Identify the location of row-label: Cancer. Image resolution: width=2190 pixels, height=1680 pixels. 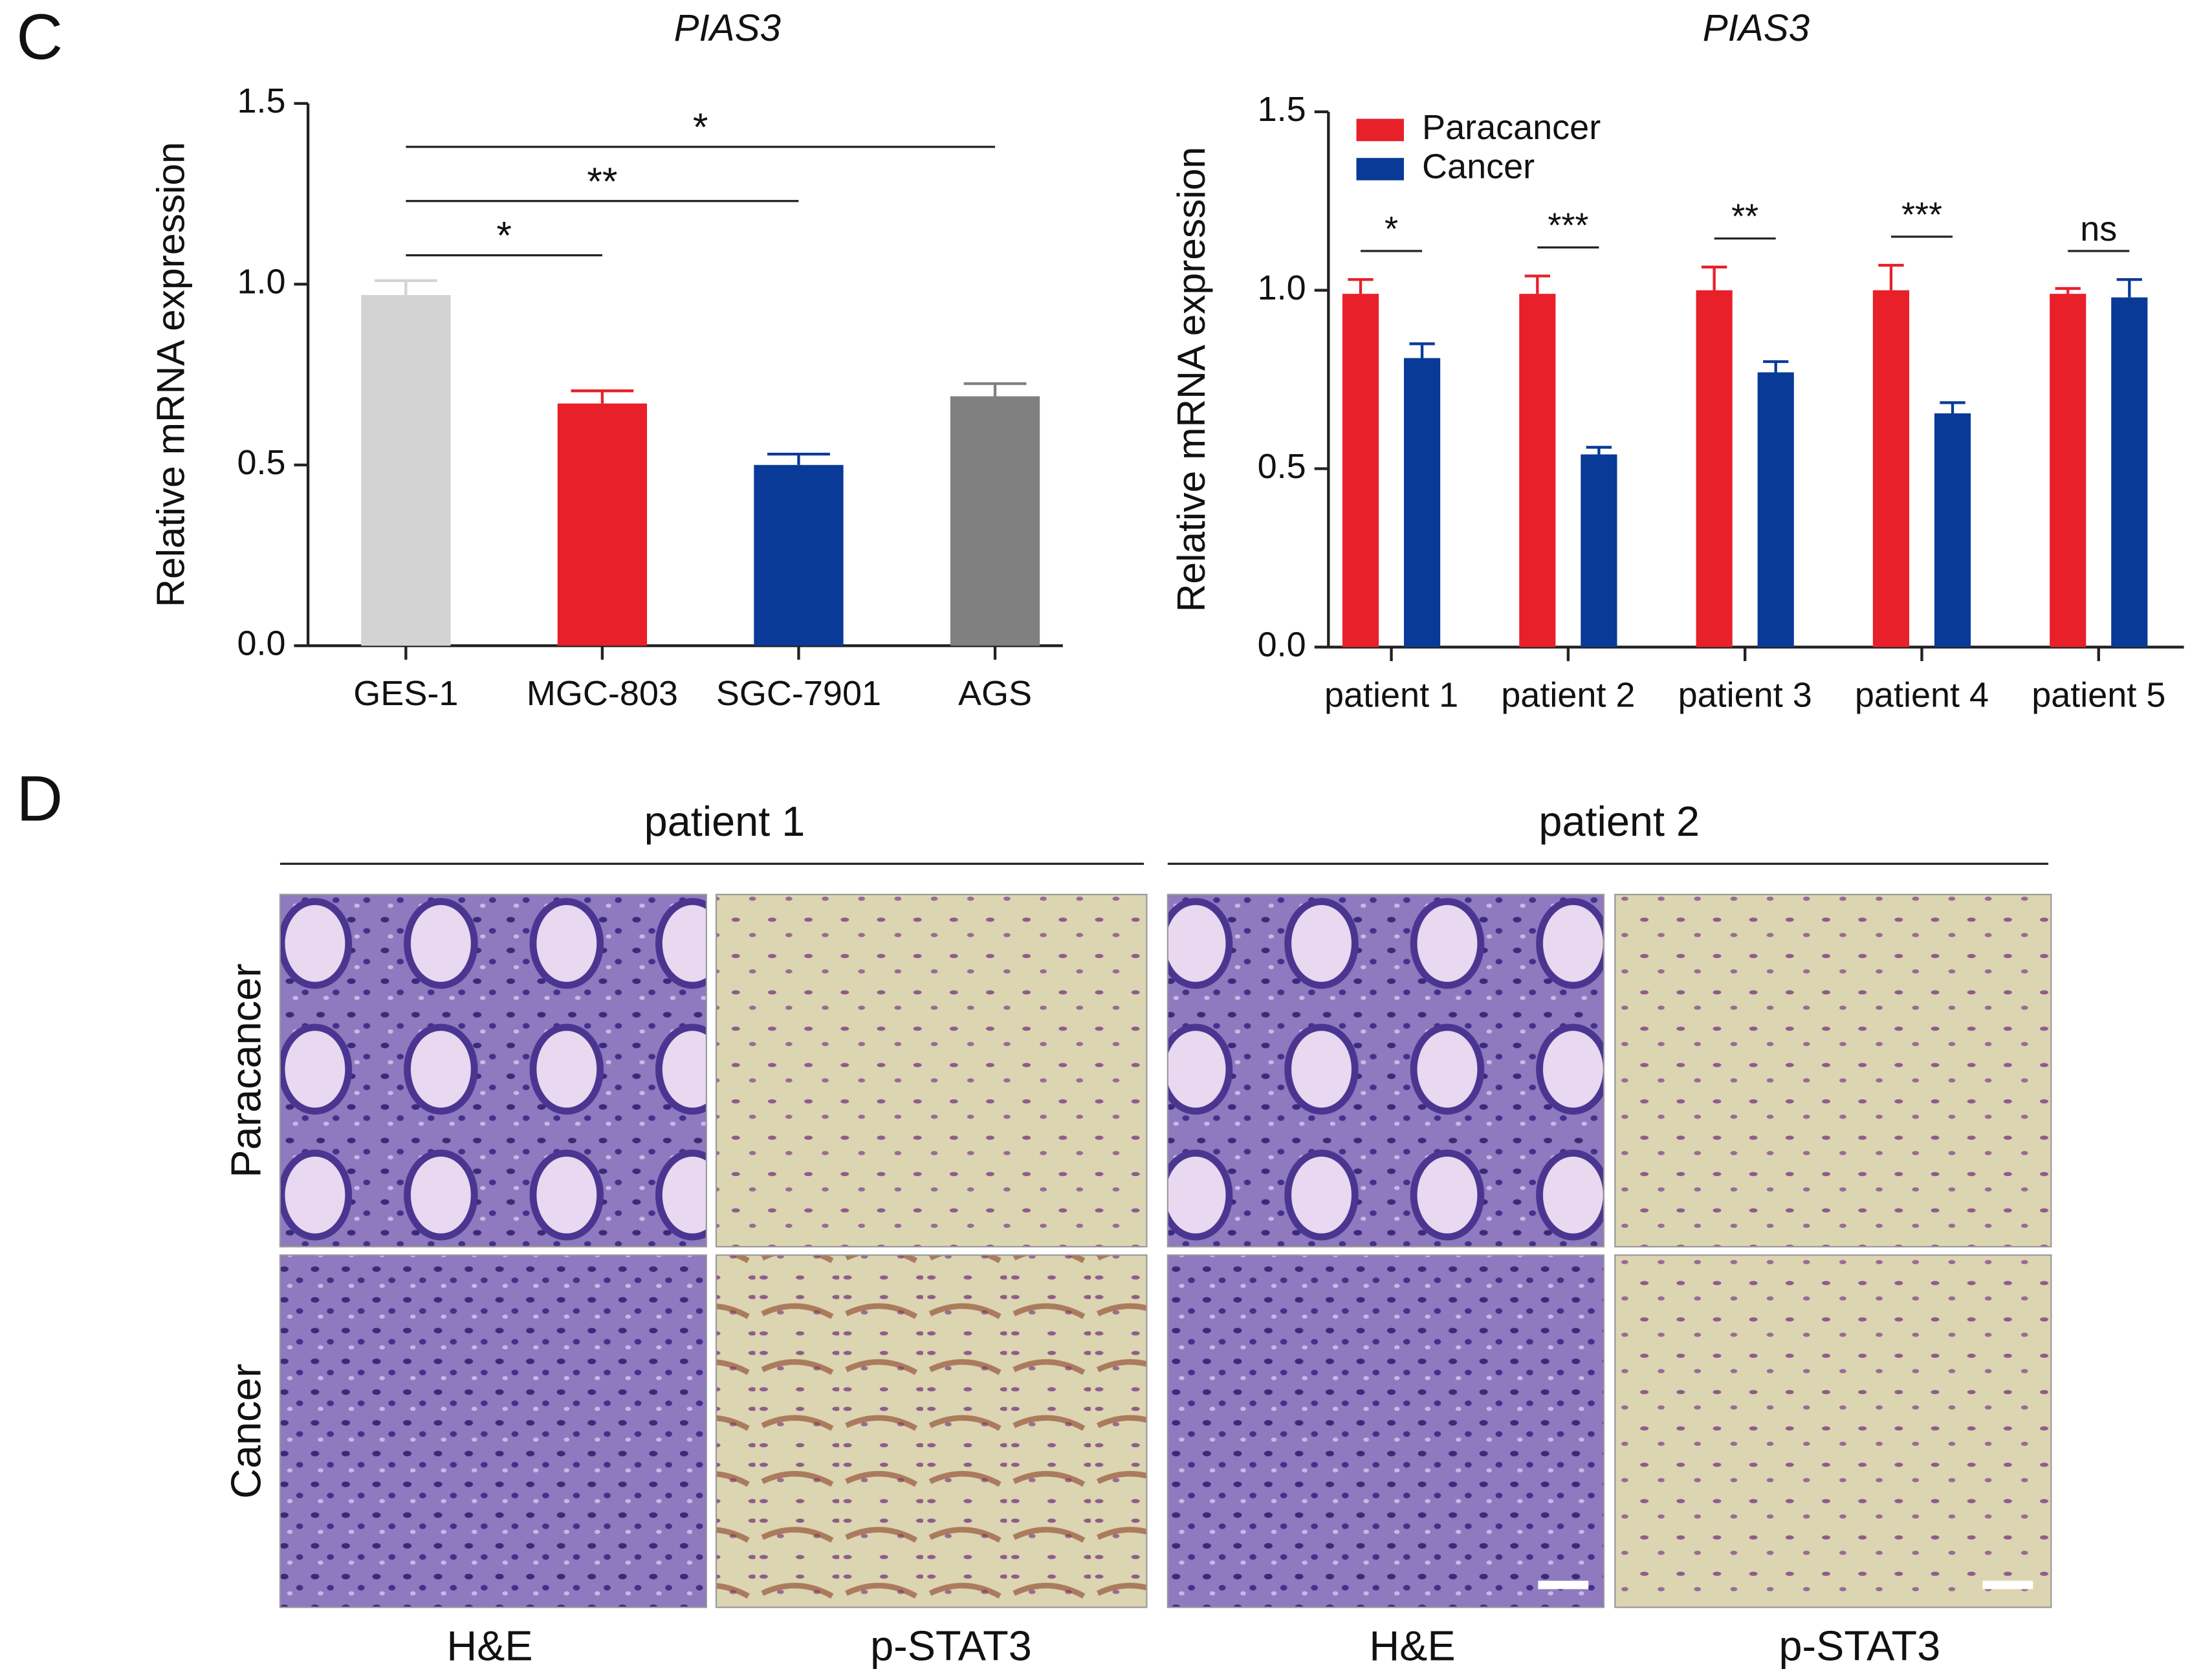
(245, 1431).